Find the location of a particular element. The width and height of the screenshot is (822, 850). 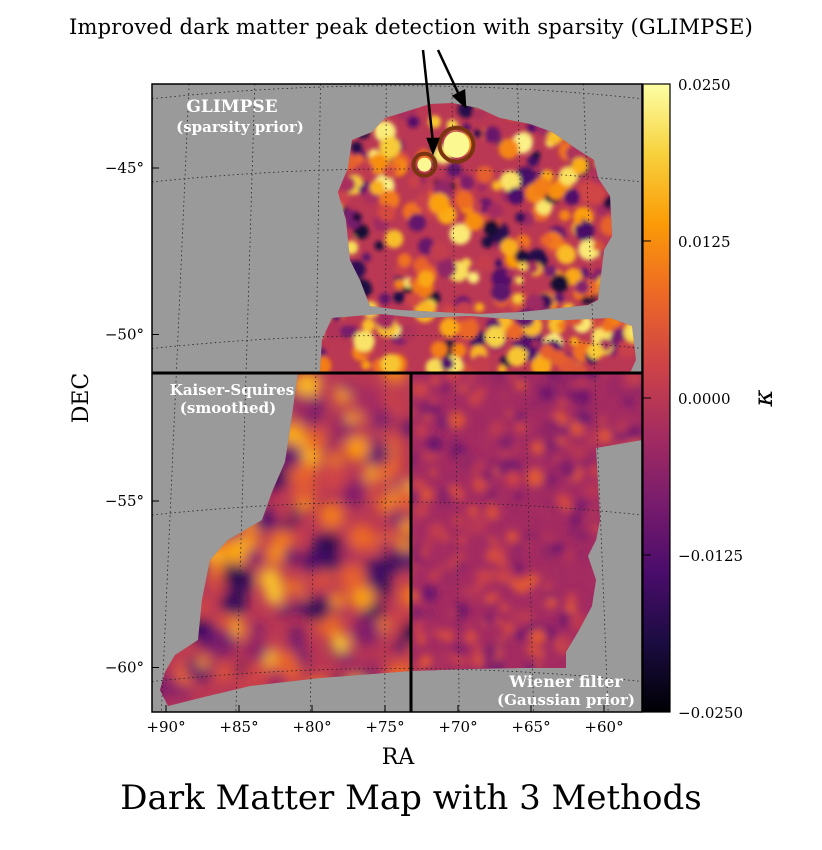

kaiser-squires-label: Kaiser-Squires is located at coordinates (232, 390).